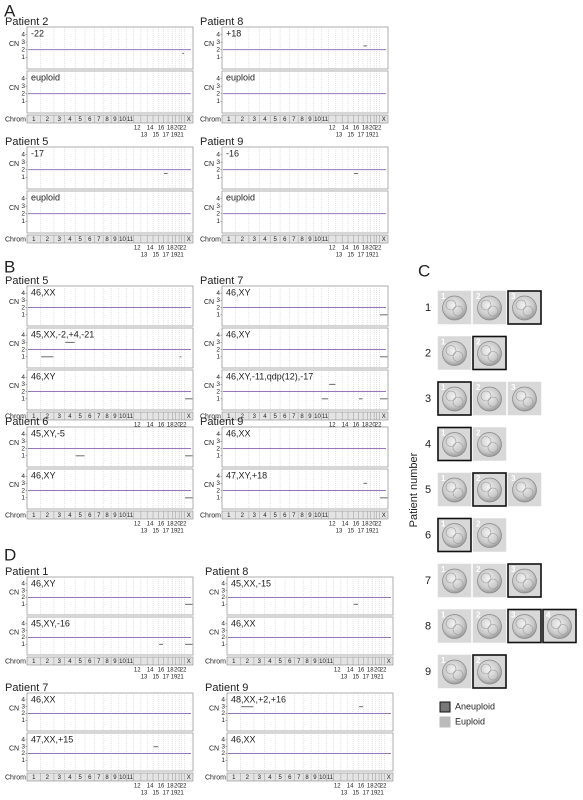 This screenshot has width=583, height=800. What do you see at coordinates (238, 292) in the screenshot?
I see `karyotype-label: 46,XY` at bounding box center [238, 292].